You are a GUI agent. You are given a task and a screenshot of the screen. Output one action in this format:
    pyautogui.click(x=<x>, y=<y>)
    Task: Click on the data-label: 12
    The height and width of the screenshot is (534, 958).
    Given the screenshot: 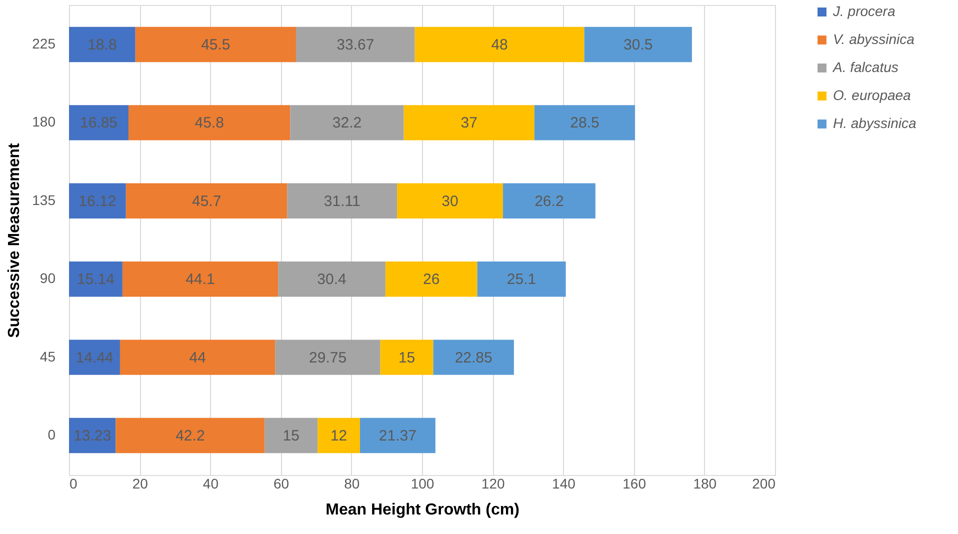 What is the action you would take?
    pyautogui.click(x=339, y=436)
    